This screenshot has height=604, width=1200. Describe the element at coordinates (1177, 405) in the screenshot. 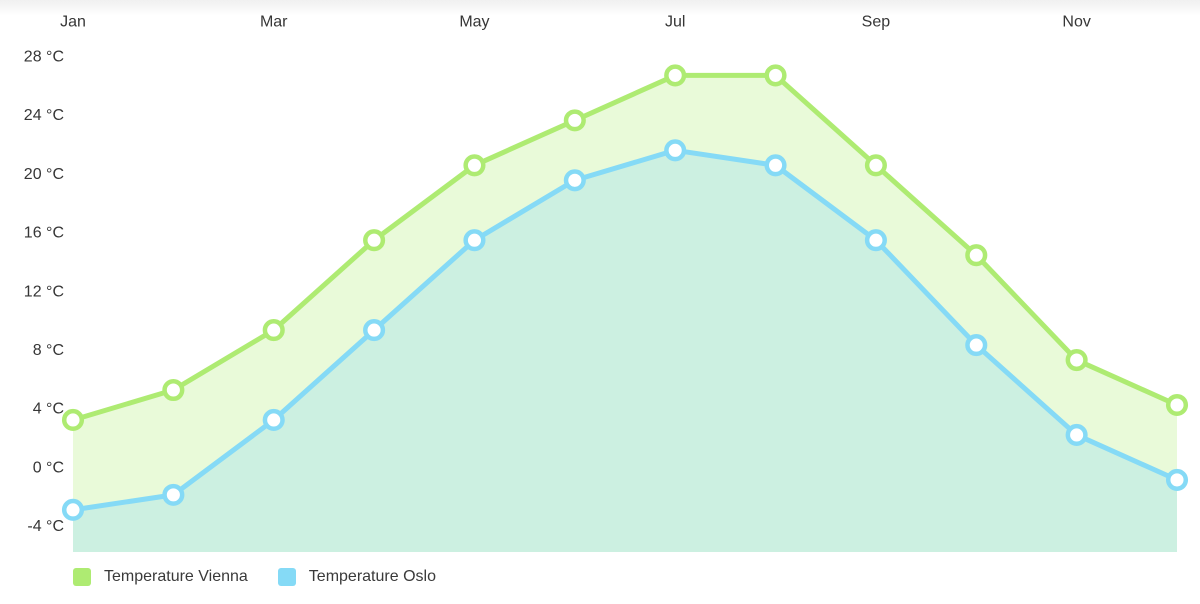

I see `vienna-point-dec` at that location.